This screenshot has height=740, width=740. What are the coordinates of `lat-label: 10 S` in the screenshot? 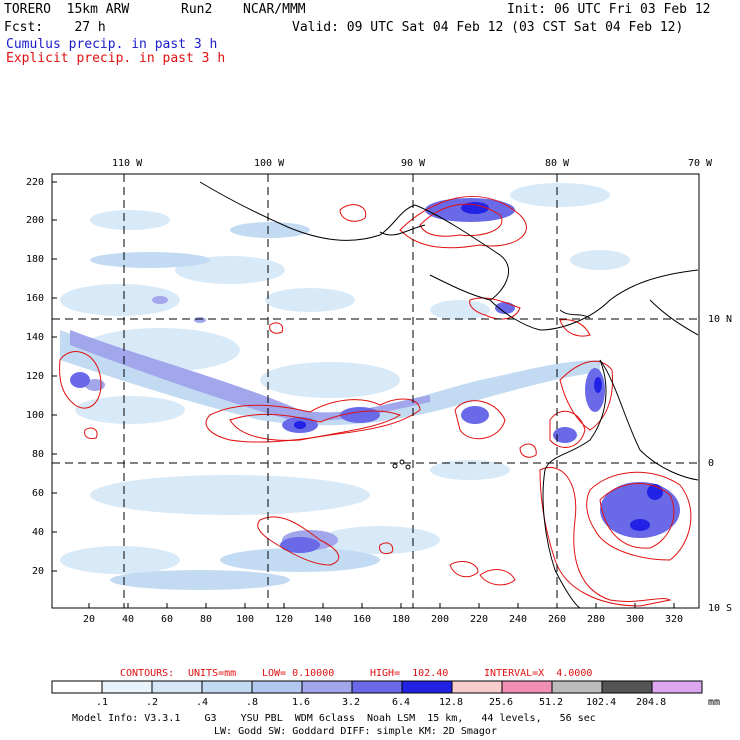 It's located at (720, 608).